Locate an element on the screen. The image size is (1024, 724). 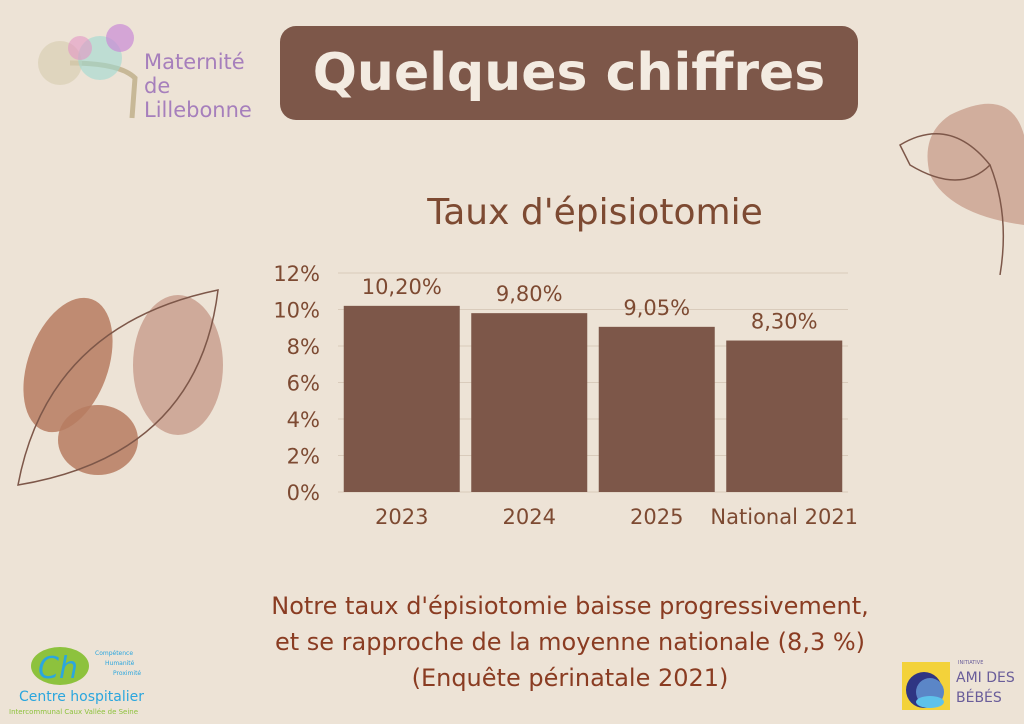
ami-small: INITIATIVE is located at coordinates (971, 663).